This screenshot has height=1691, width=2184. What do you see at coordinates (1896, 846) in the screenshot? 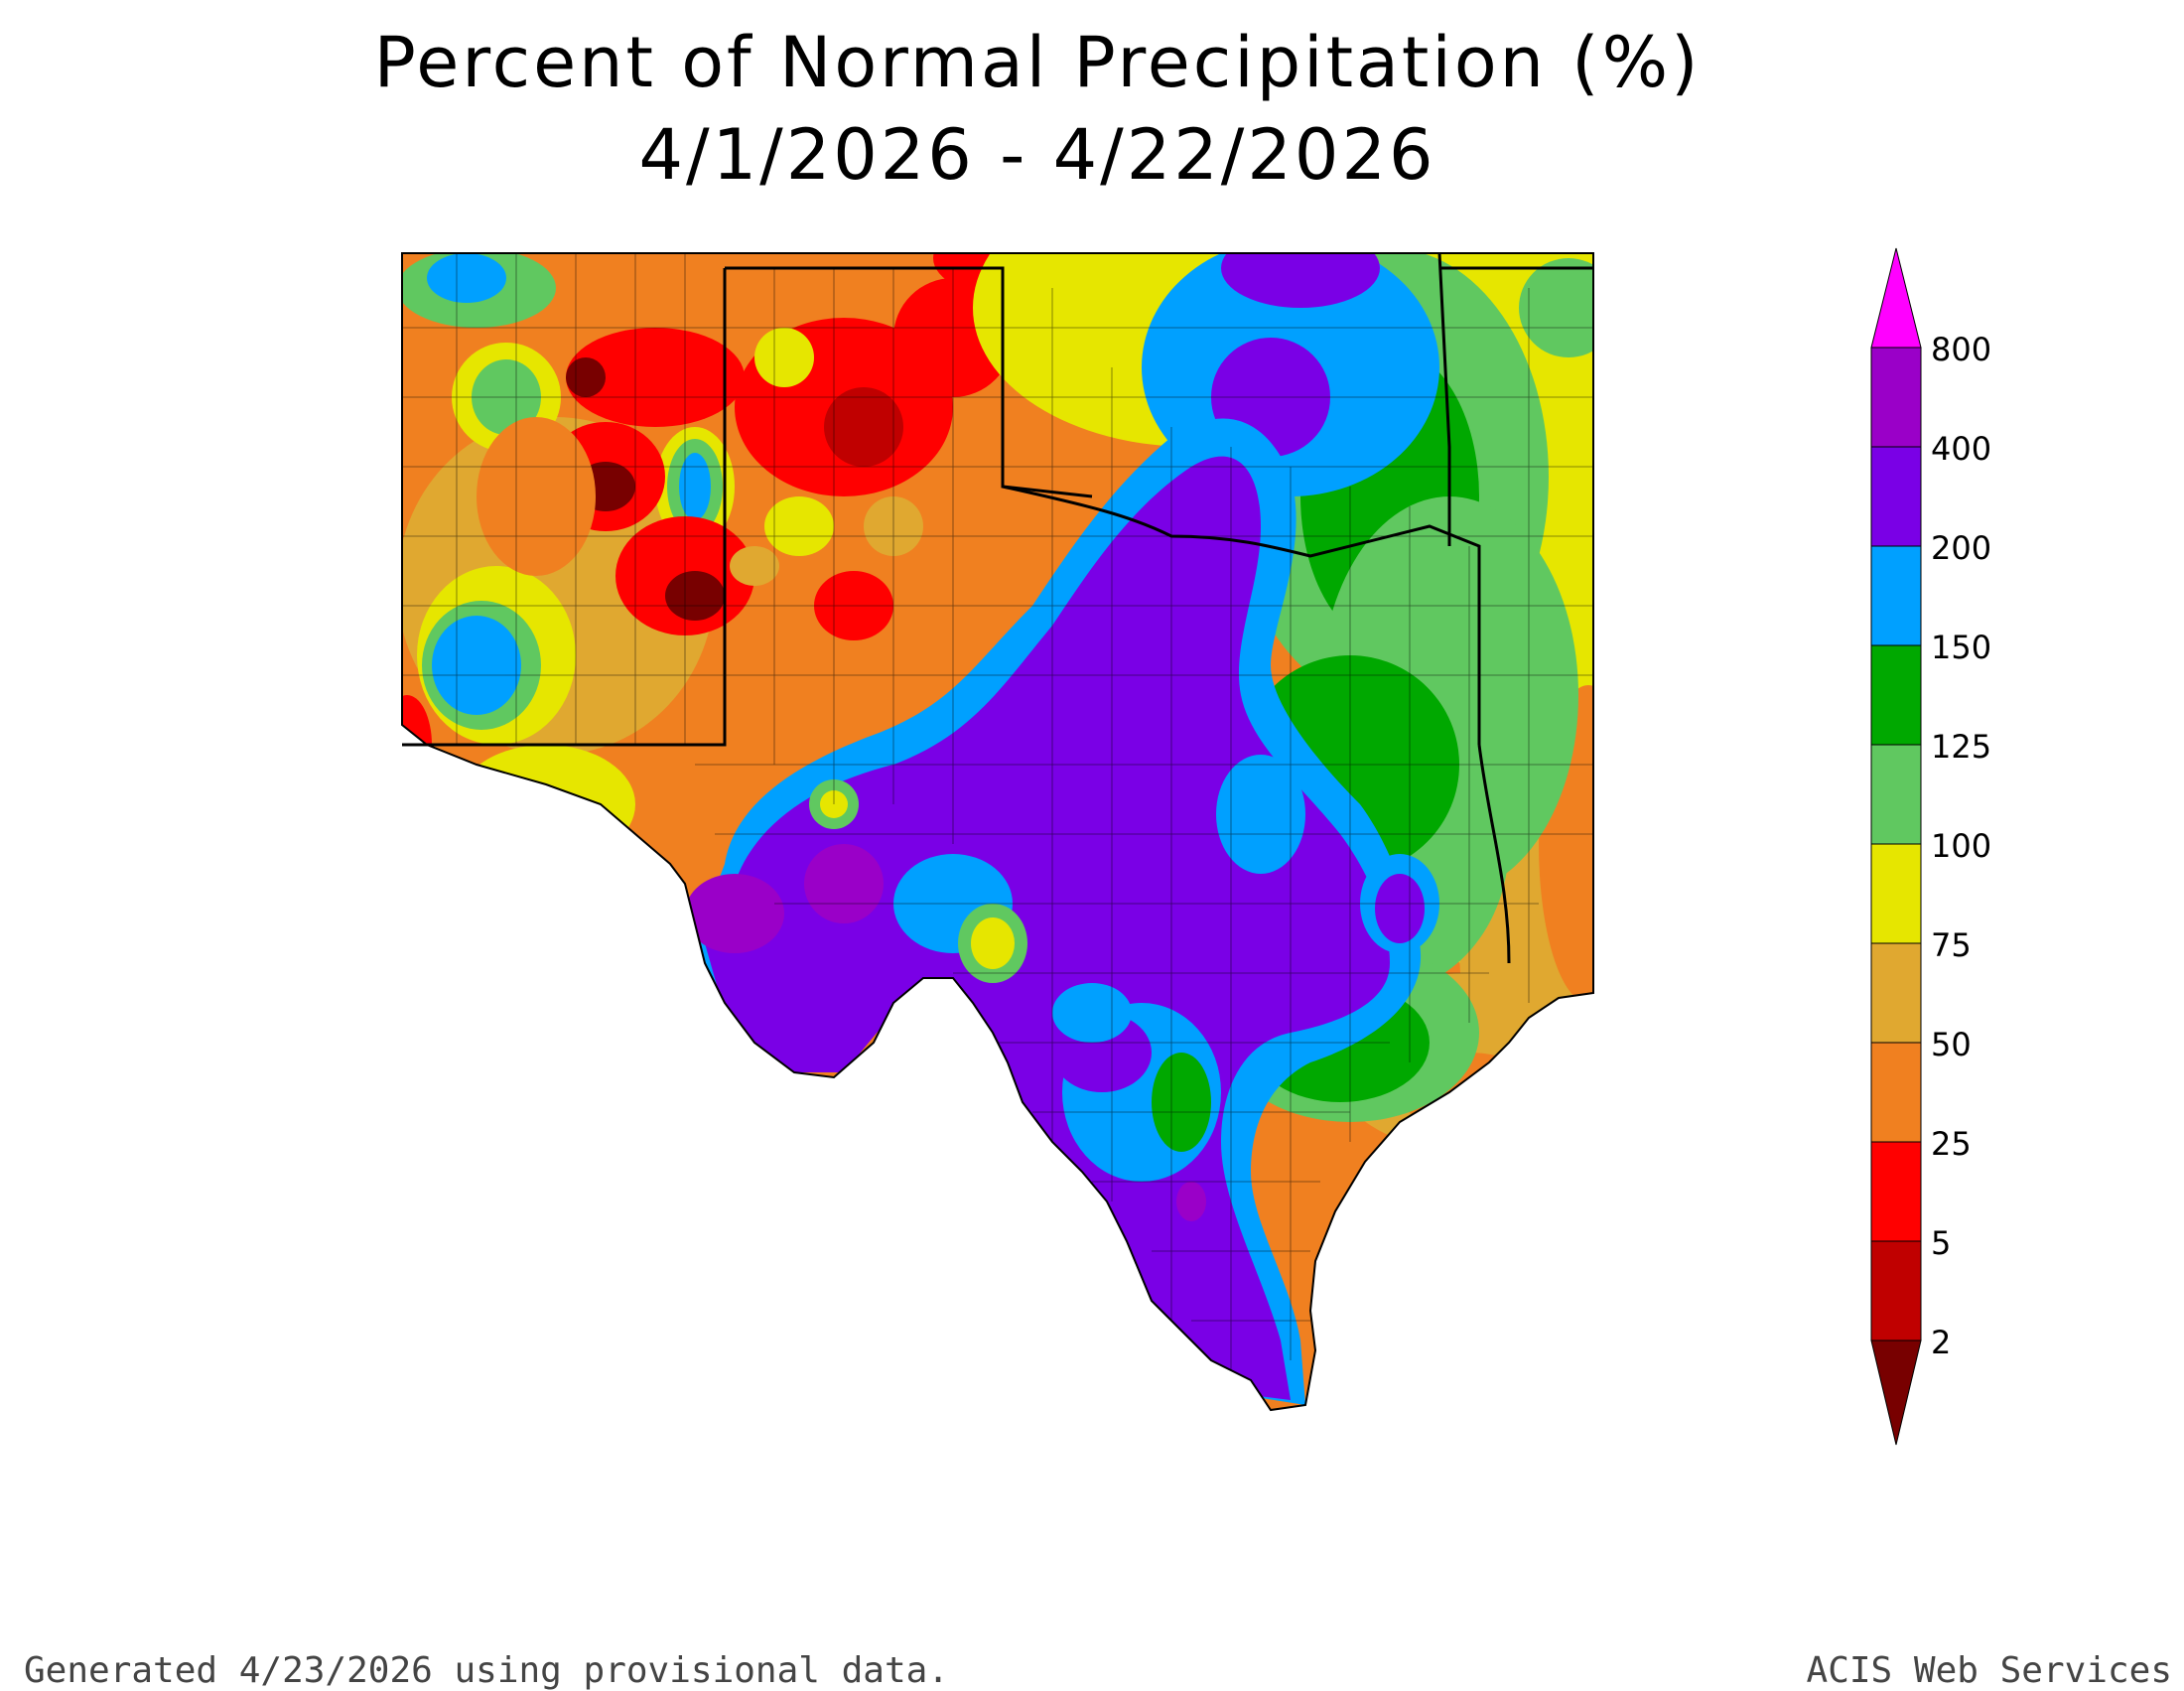
I see `color-legend` at bounding box center [1896, 846].